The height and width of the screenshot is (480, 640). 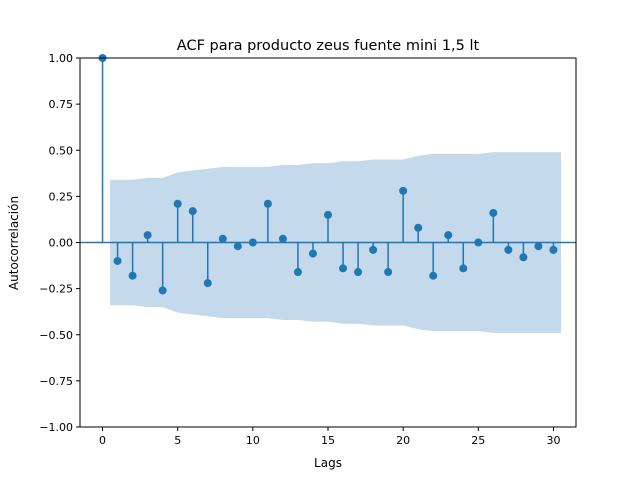 I want to click on y-tick-label-2: −0.50, so click(x=56, y=335).